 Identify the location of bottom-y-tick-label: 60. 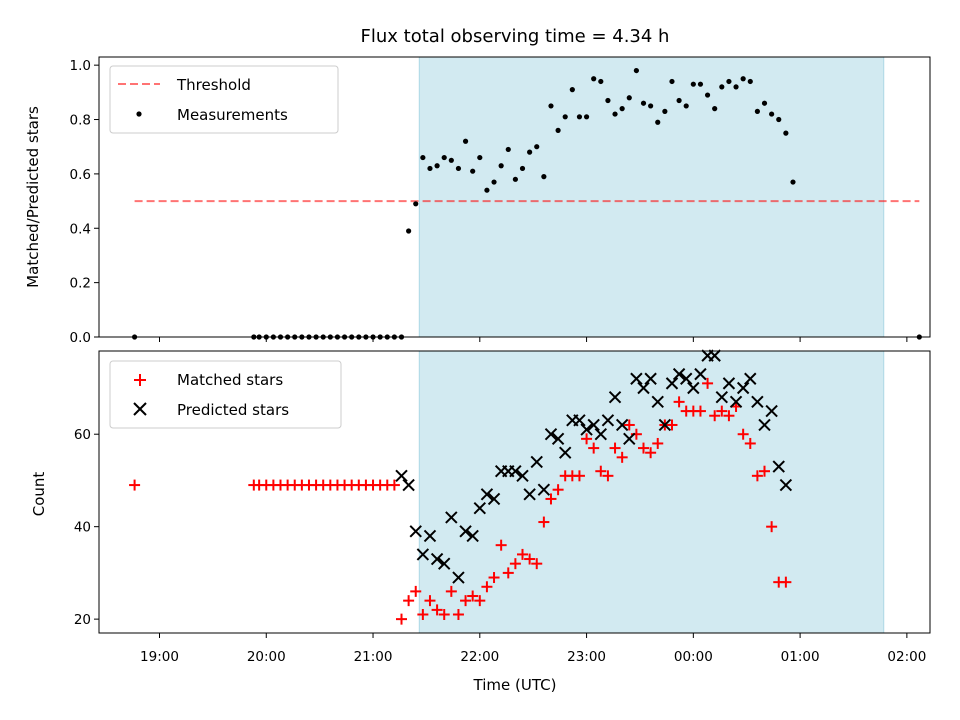
(82, 435).